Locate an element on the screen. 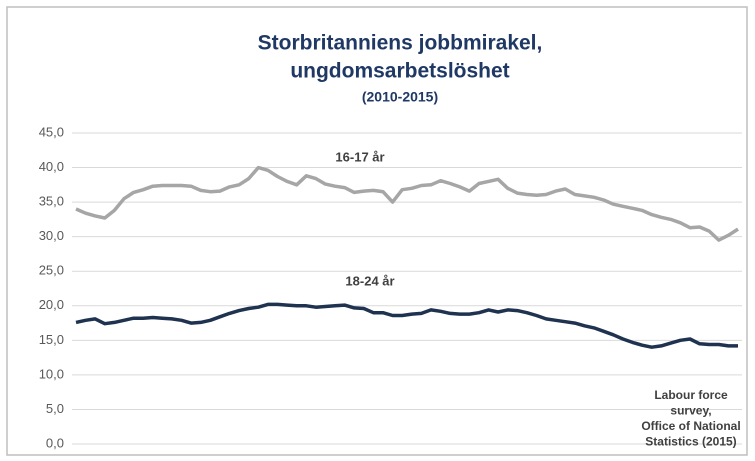  y-tick-label: 0,0 is located at coordinates (55, 442).